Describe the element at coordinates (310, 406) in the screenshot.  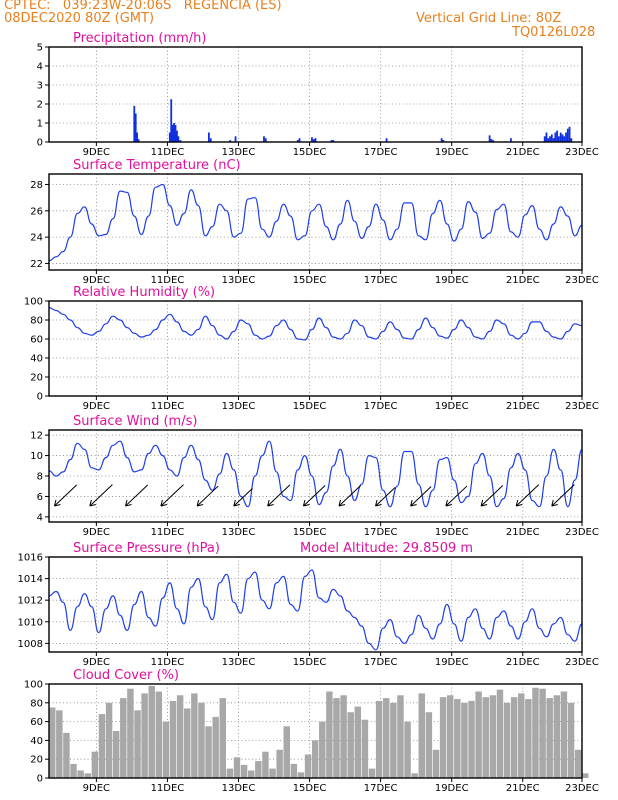
I see `rh-xtick-label: 15DEC` at that location.